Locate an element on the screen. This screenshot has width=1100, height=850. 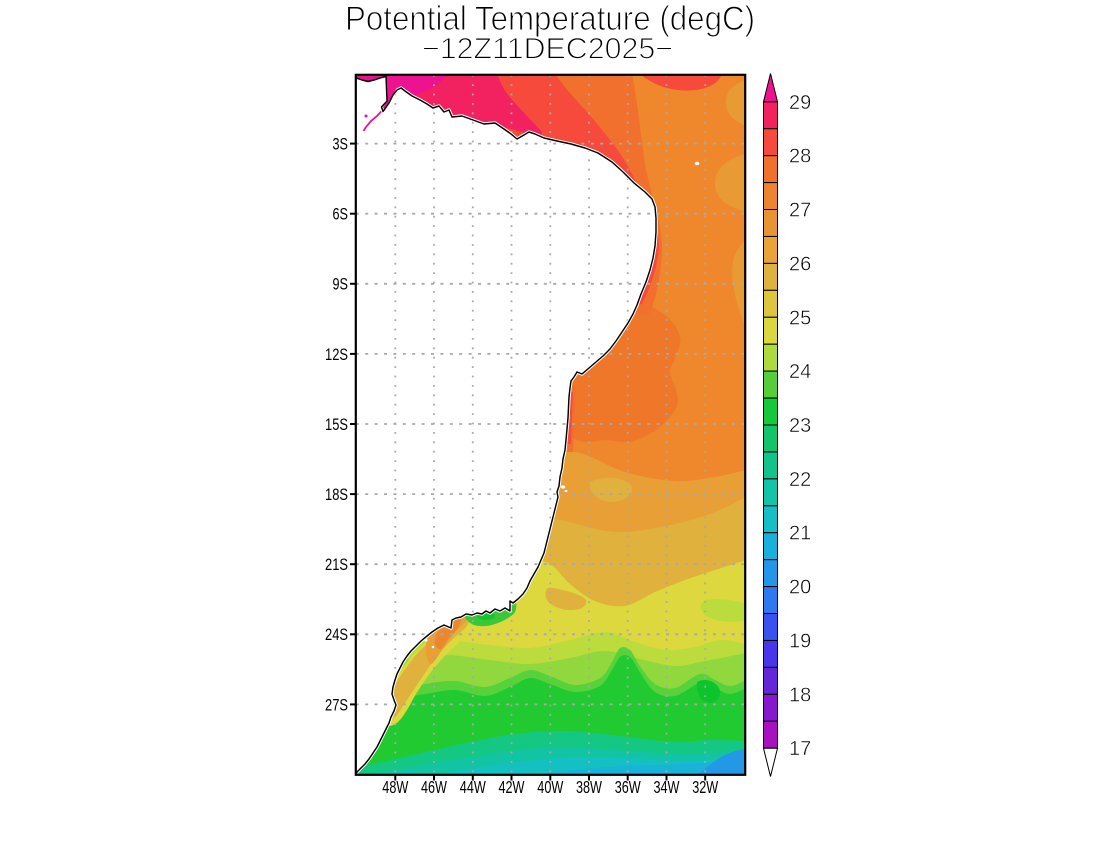
svg-text: 21S is located at coordinates (336, 565).